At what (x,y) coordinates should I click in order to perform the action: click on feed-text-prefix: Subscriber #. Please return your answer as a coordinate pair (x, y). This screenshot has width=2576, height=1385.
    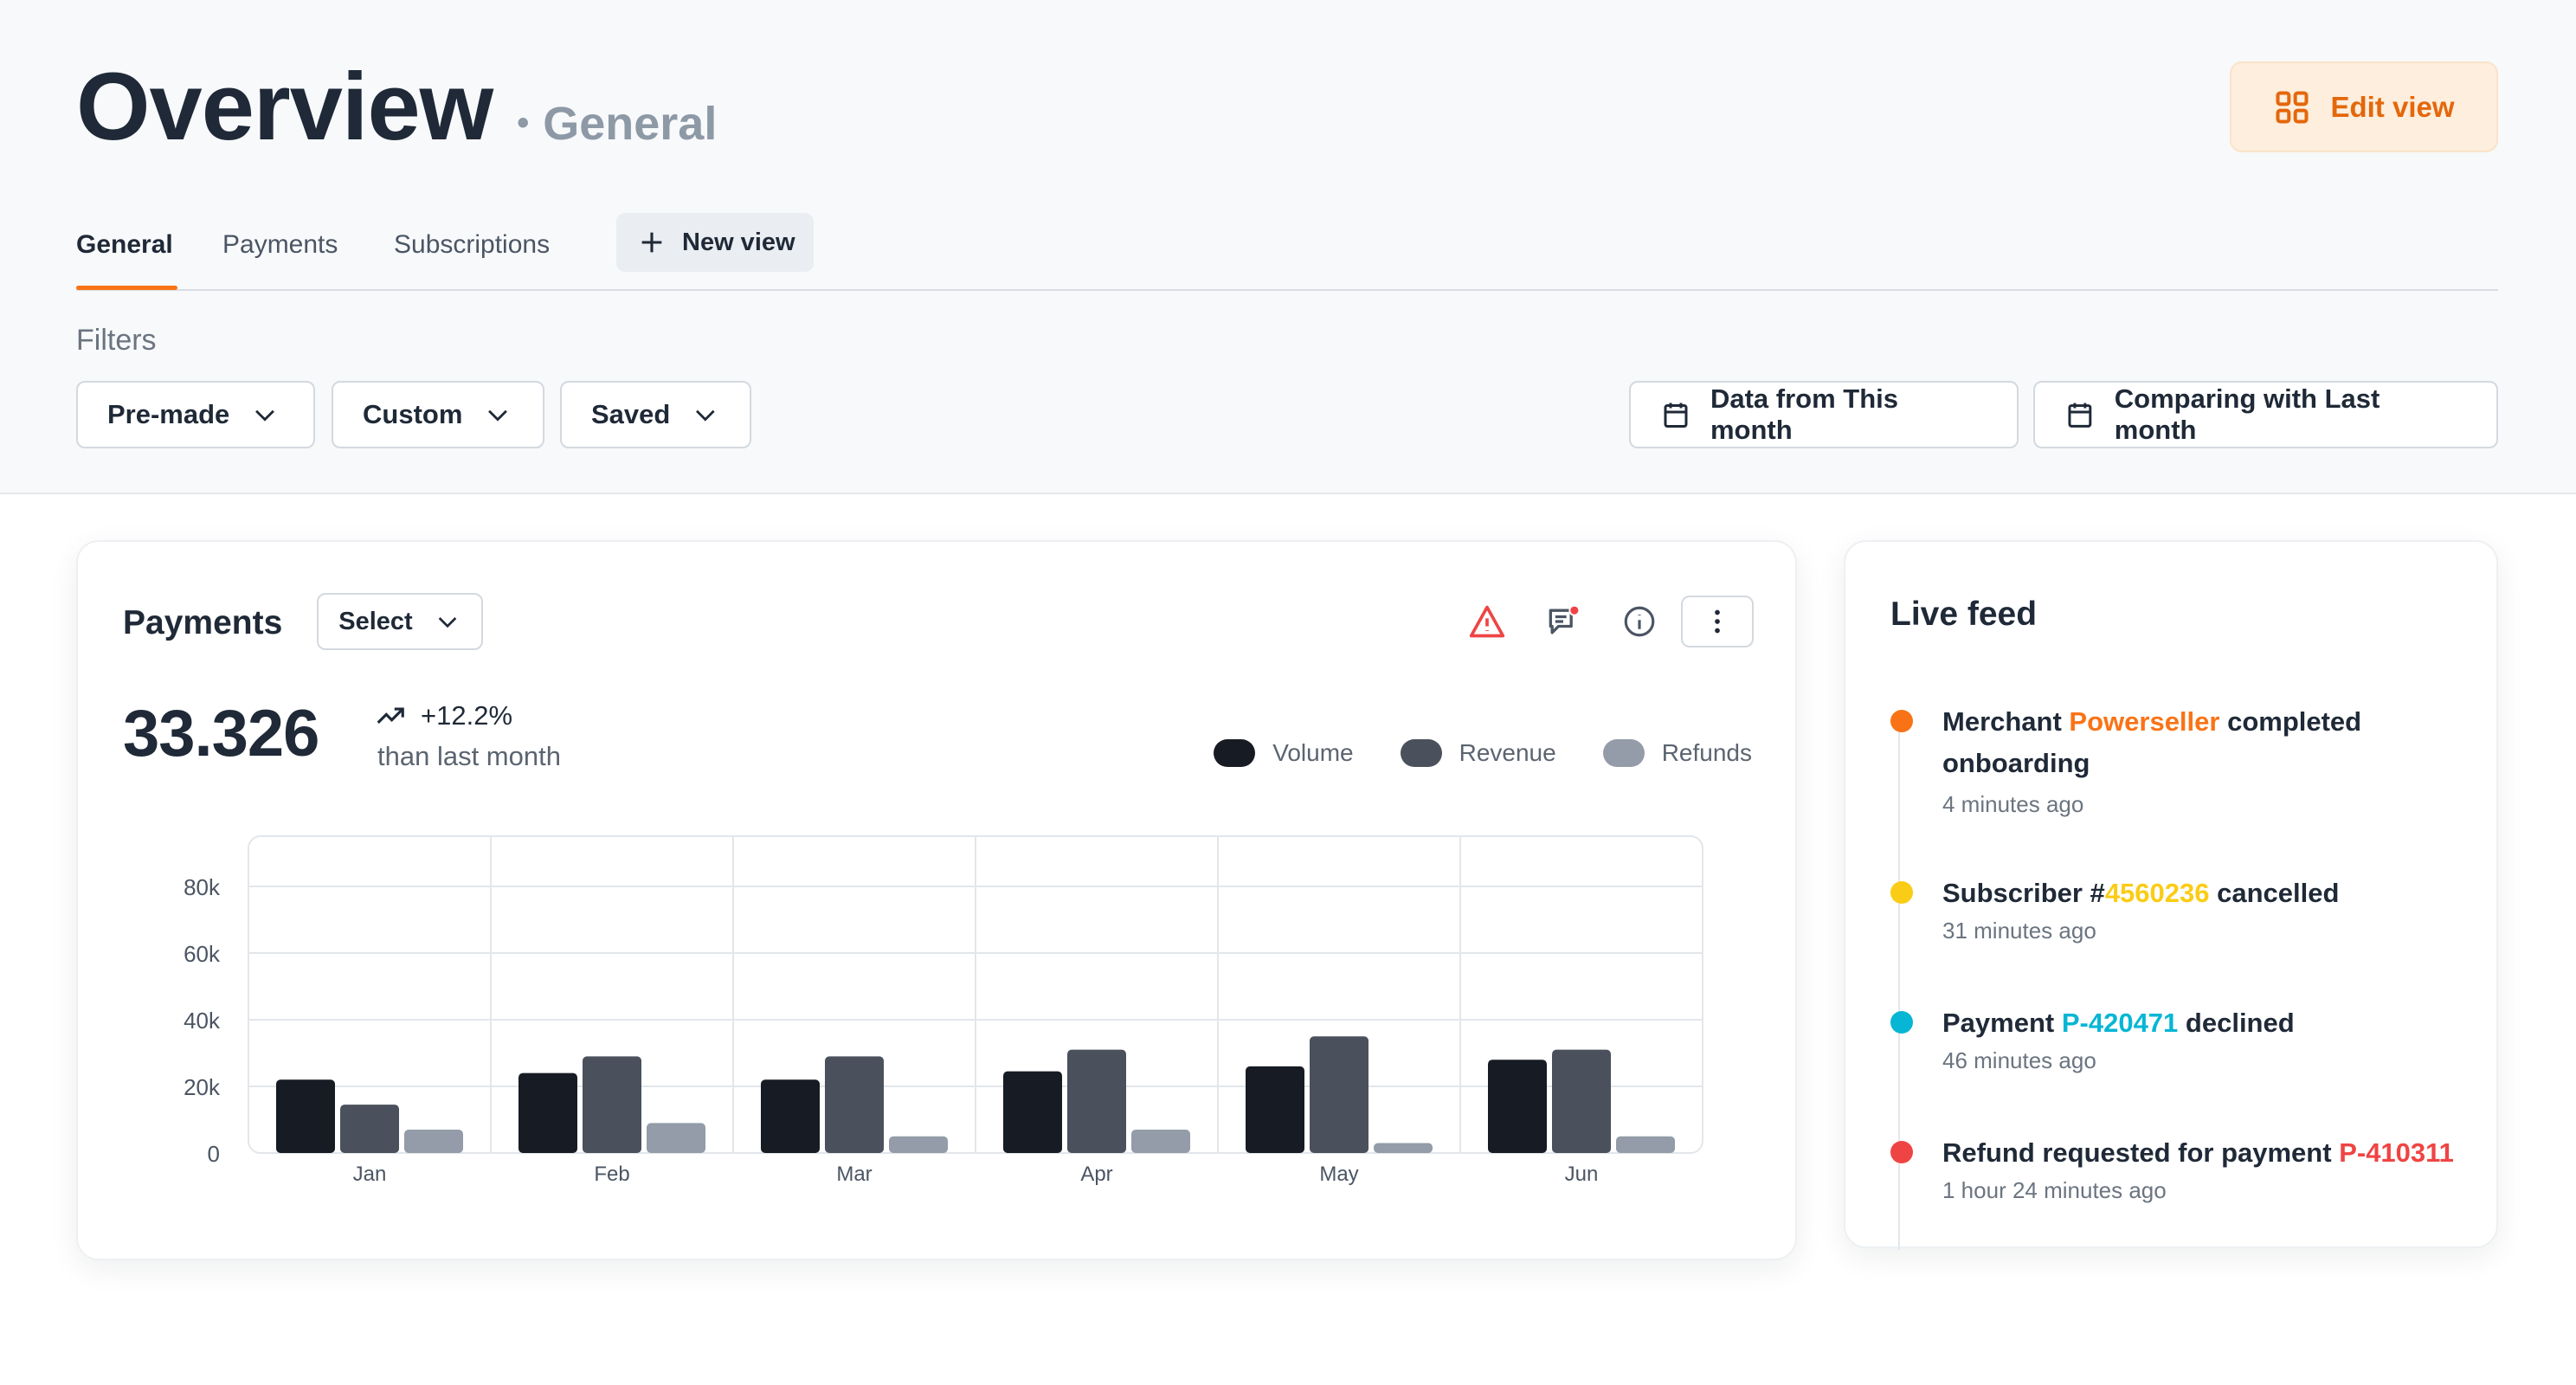
    Looking at the image, I should click on (2023, 893).